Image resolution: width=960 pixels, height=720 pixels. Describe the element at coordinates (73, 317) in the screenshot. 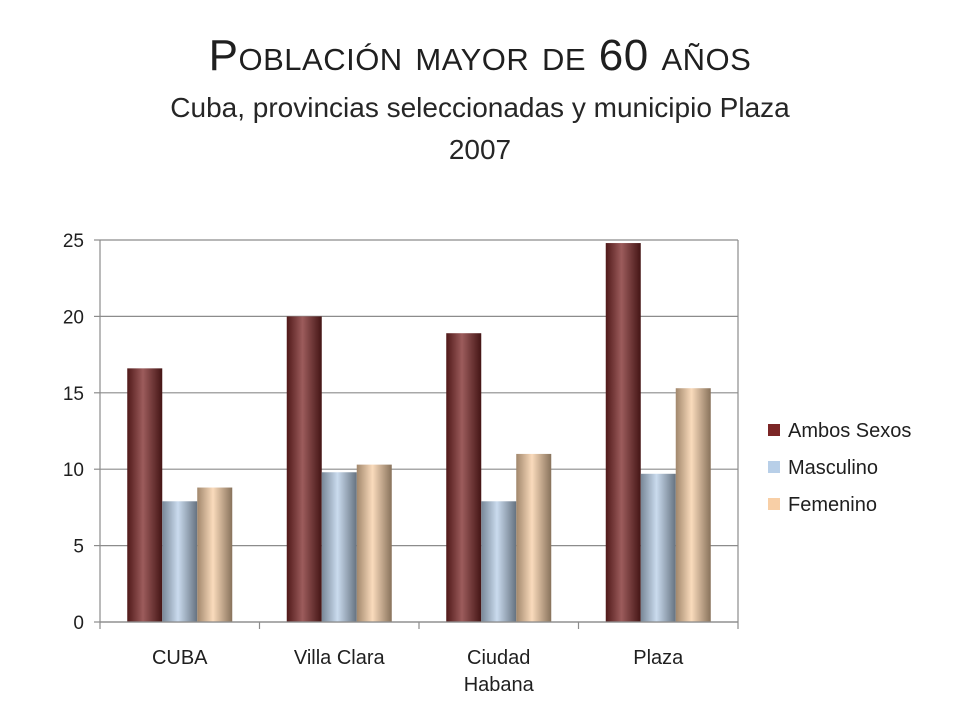

I see `y-tick-label: 20` at that location.